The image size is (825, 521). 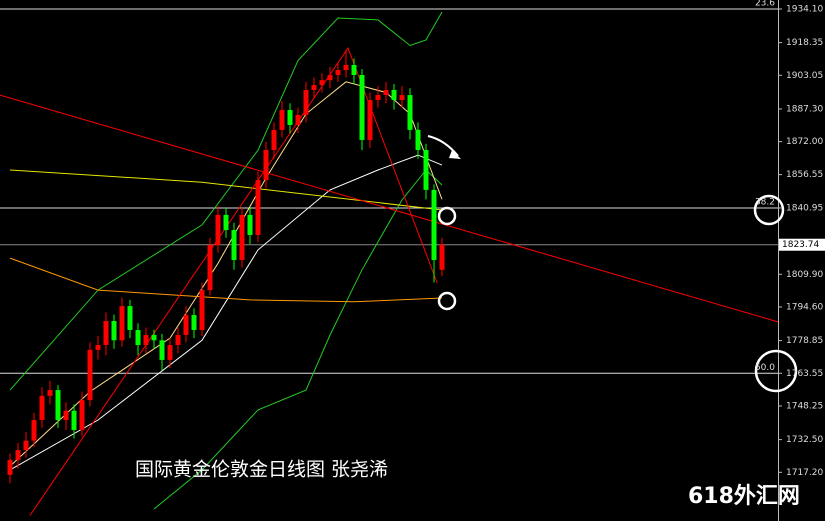 I want to click on y-tick-label: 1794.60, so click(x=804, y=307).